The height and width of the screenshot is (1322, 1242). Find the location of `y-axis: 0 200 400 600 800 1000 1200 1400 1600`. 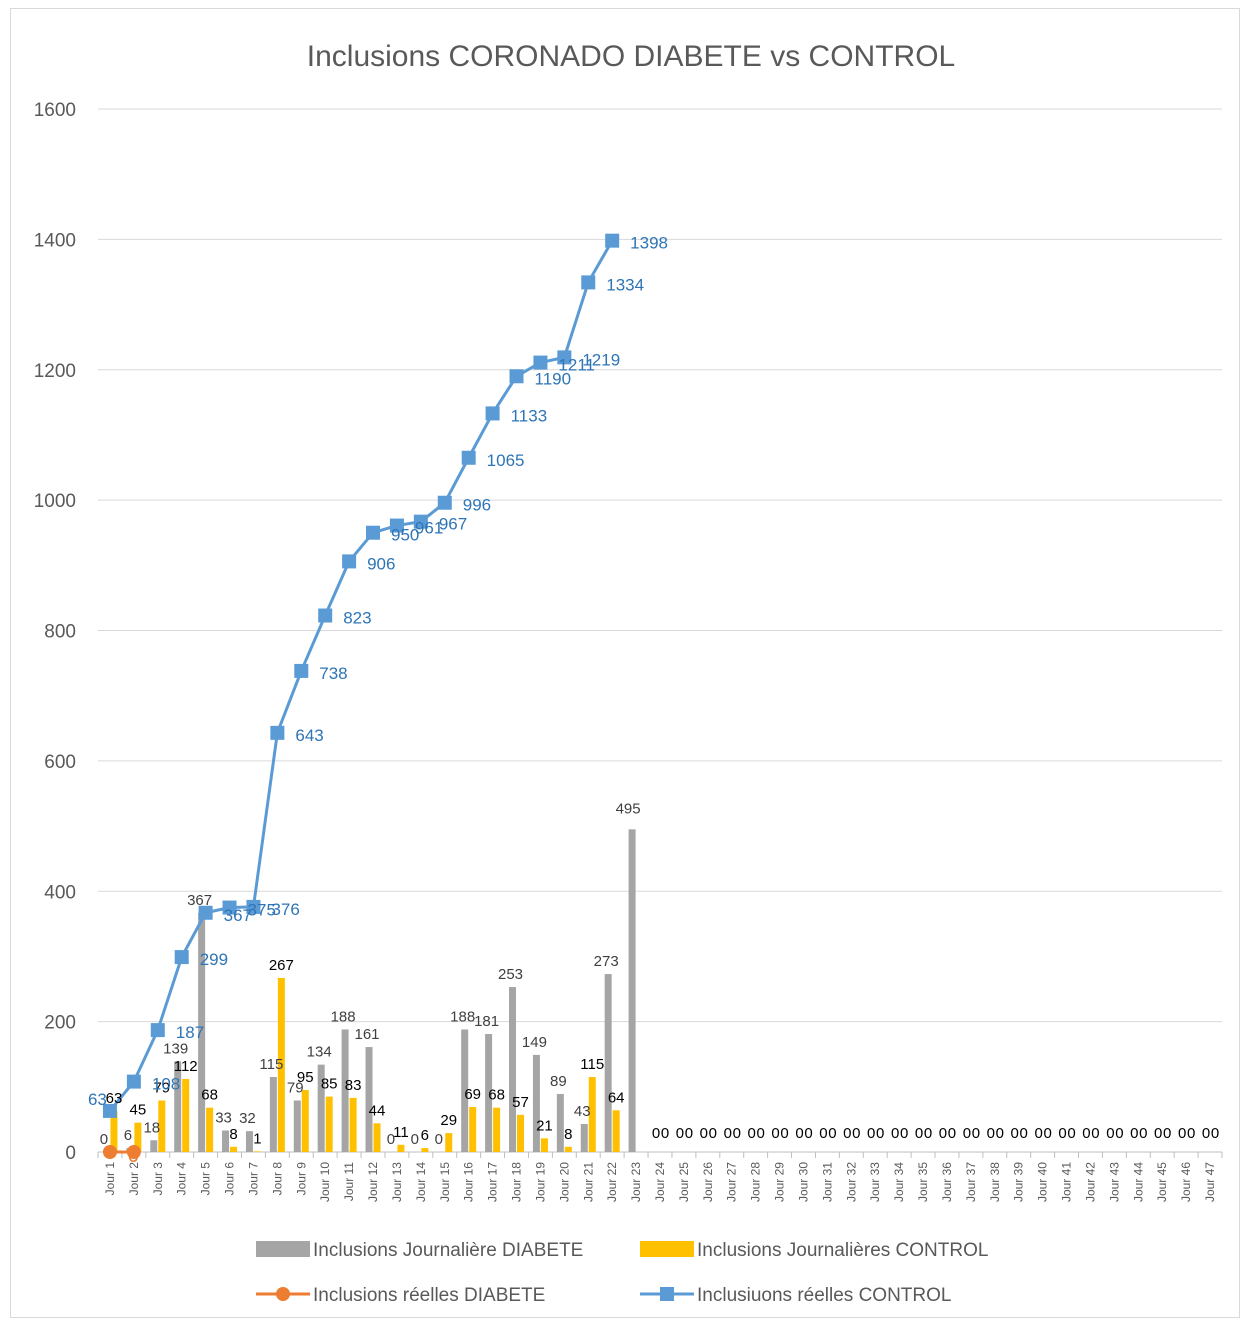

y-axis: 0 200 400 600 800 1000 1200 1400 1600 is located at coordinates (55, 632).